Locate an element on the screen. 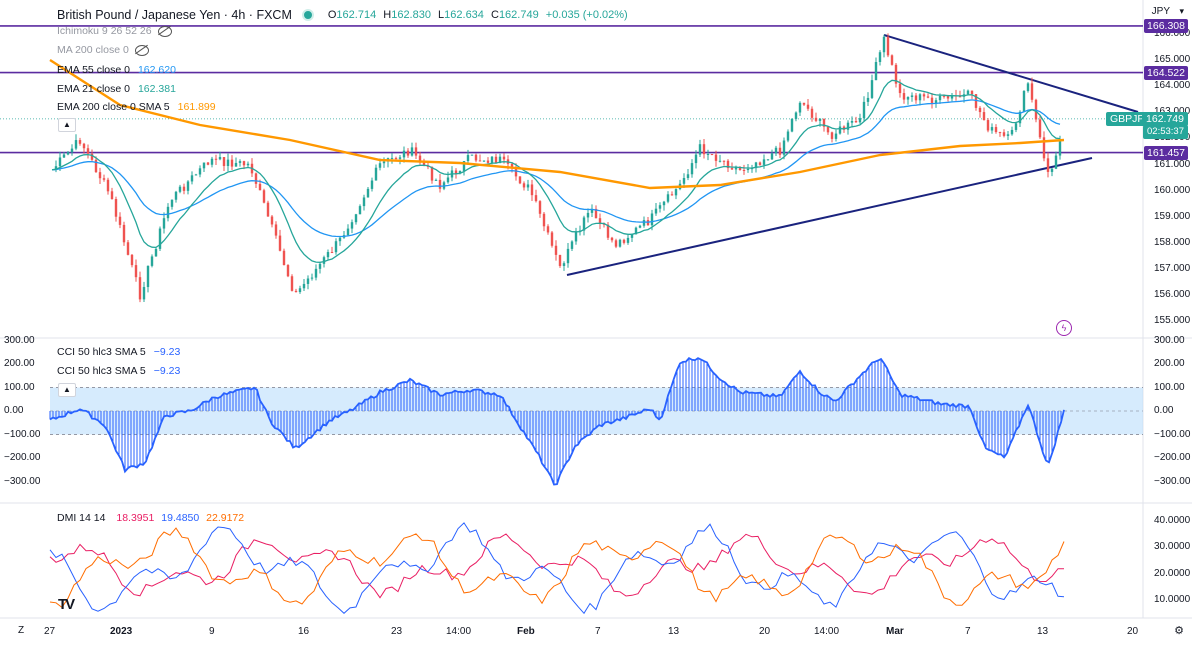 Image resolution: width=1192 pixels, height=649 pixels. currency-unit: JPY is located at coordinates (1160, 11).